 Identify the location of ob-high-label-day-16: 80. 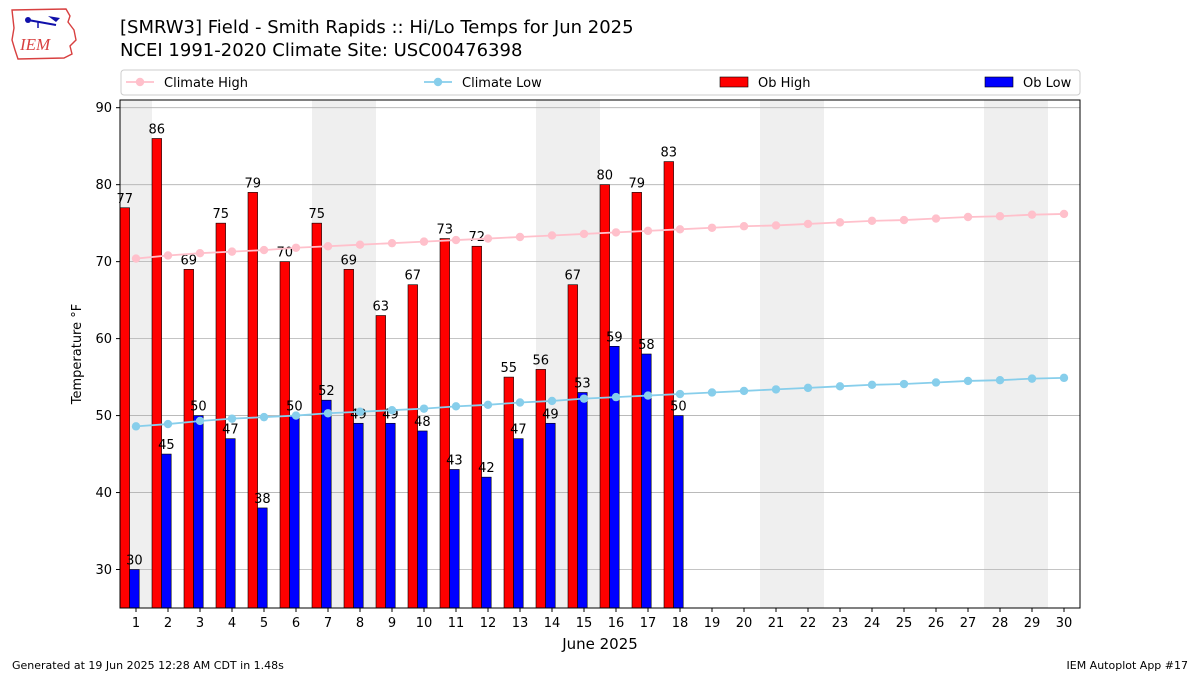
(605, 176).